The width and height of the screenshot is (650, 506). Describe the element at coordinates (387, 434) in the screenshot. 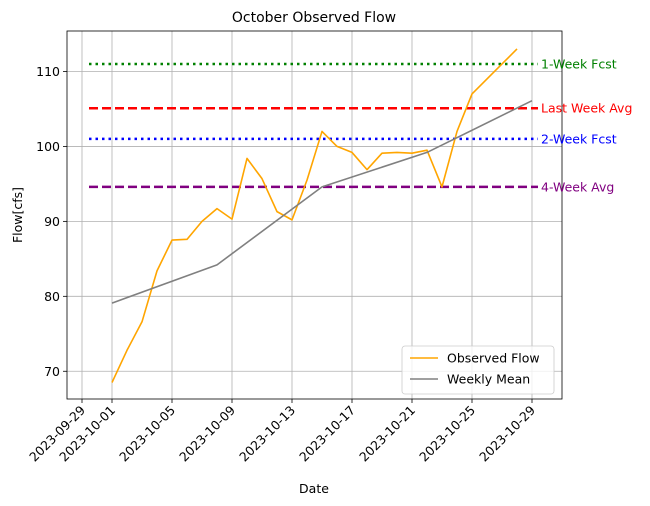

I see `x-tick-label: 2023-10-21` at that location.